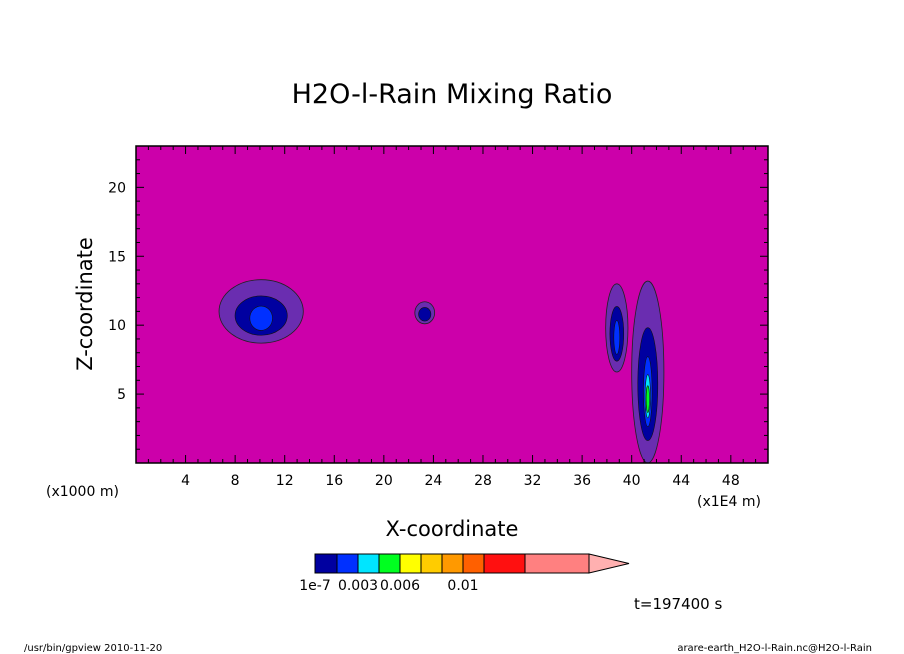 The image size is (904, 654). I want to click on x-tick-label: 40, so click(632, 481).